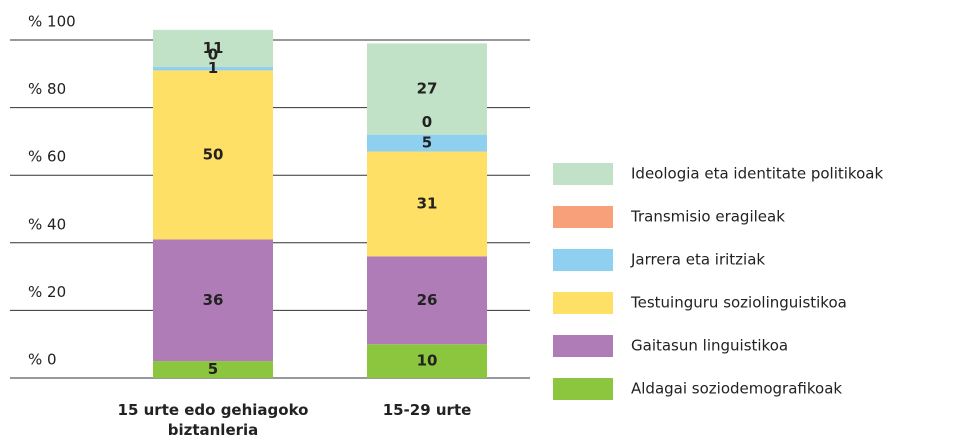  I want to click on legend-label: Aldagai soziodemografikoak, so click(736, 389).